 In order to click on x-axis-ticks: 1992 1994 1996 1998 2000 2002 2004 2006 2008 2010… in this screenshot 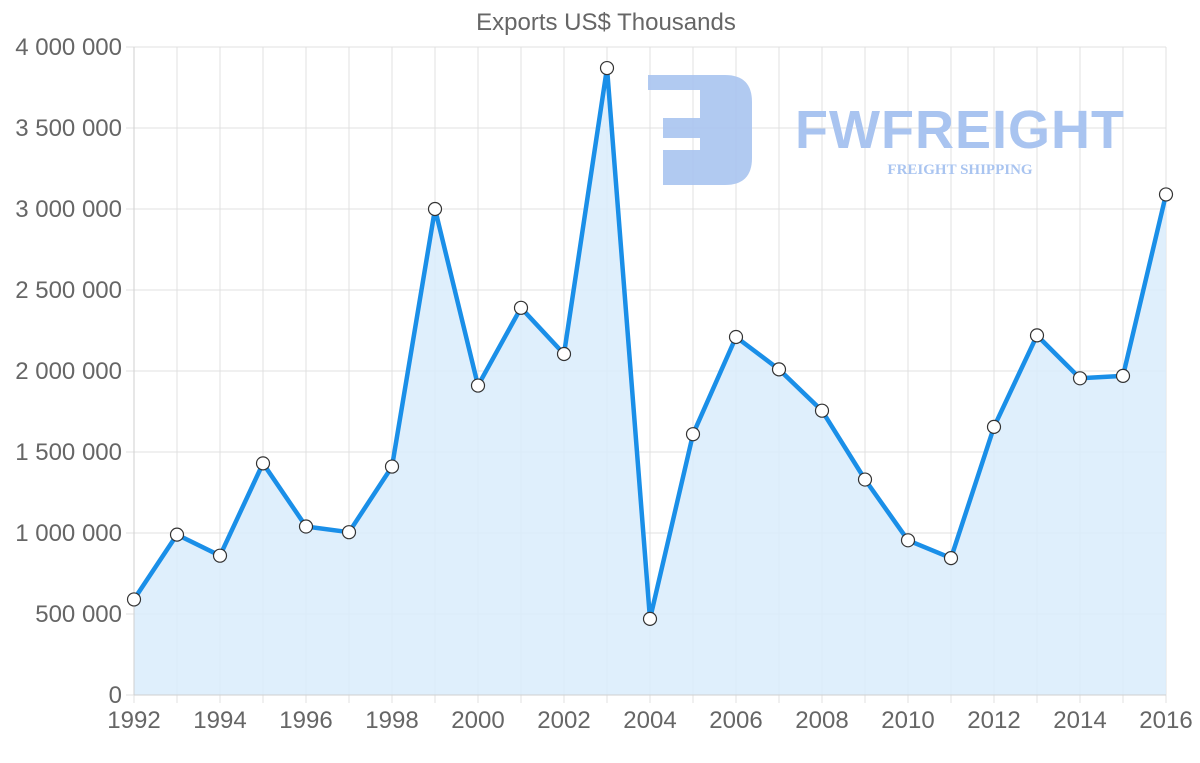, I will do `click(649, 720)`.